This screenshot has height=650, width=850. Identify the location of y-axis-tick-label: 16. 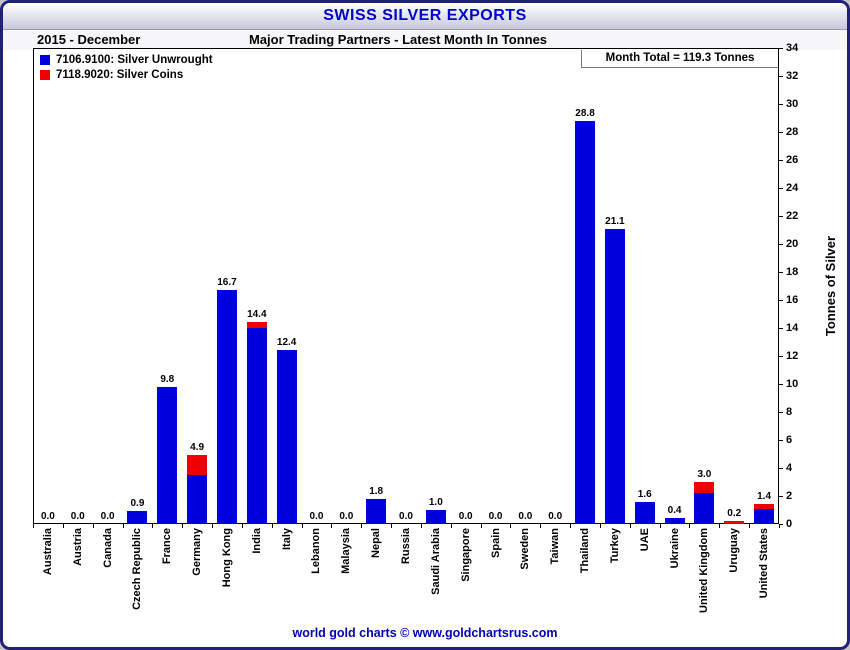
(792, 300).